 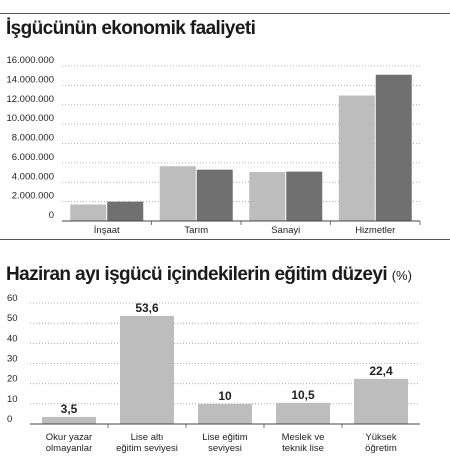 I want to click on y-tick-label: 20, so click(x=12, y=379).